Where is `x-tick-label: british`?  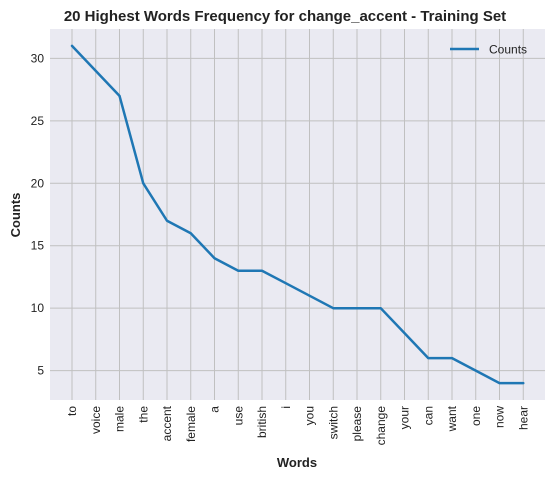 x-tick-label: british is located at coordinates (262, 422).